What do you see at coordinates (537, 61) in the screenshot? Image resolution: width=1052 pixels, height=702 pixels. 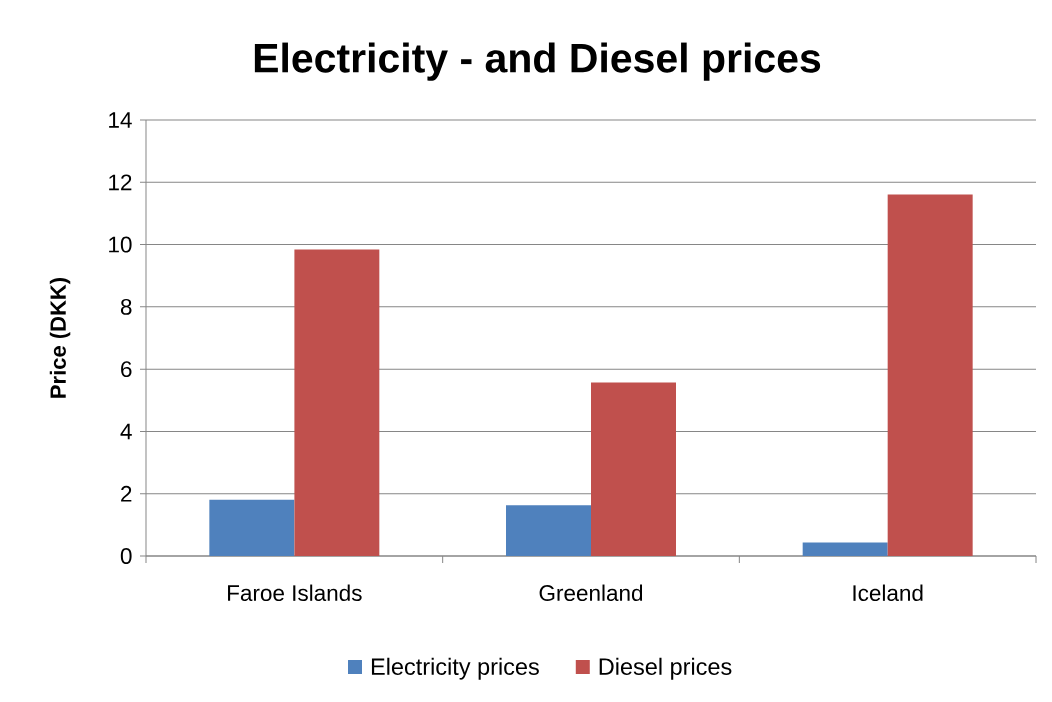 I see `chart-title: Electricity - and Diesel prices` at bounding box center [537, 61].